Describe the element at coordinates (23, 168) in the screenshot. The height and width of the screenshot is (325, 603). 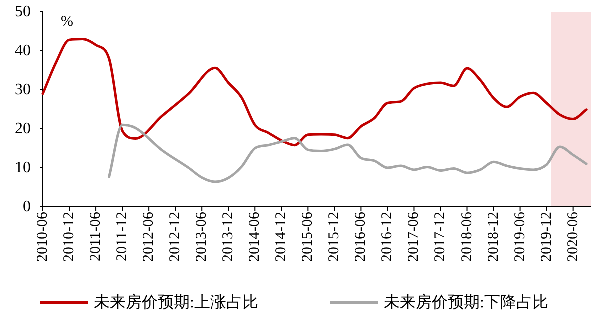
I see `y-tick-label: 10` at that location.